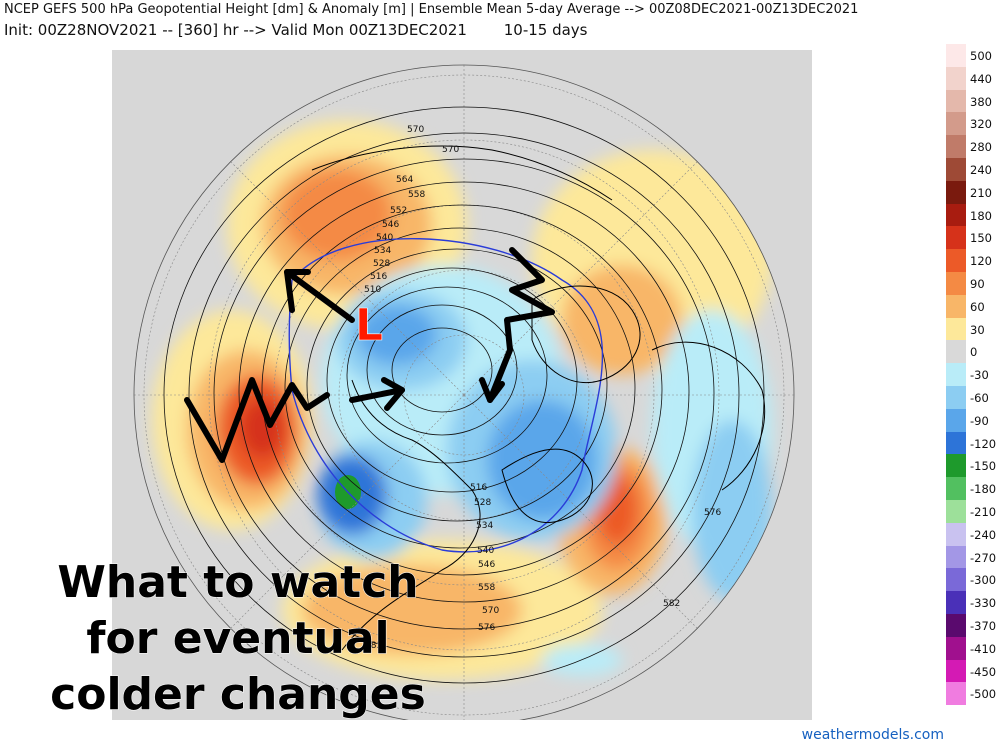 The height and width of the screenshot is (750, 1000). What do you see at coordinates (979, 375) in the screenshot?
I see `colorbar-label: -30` at bounding box center [979, 375].